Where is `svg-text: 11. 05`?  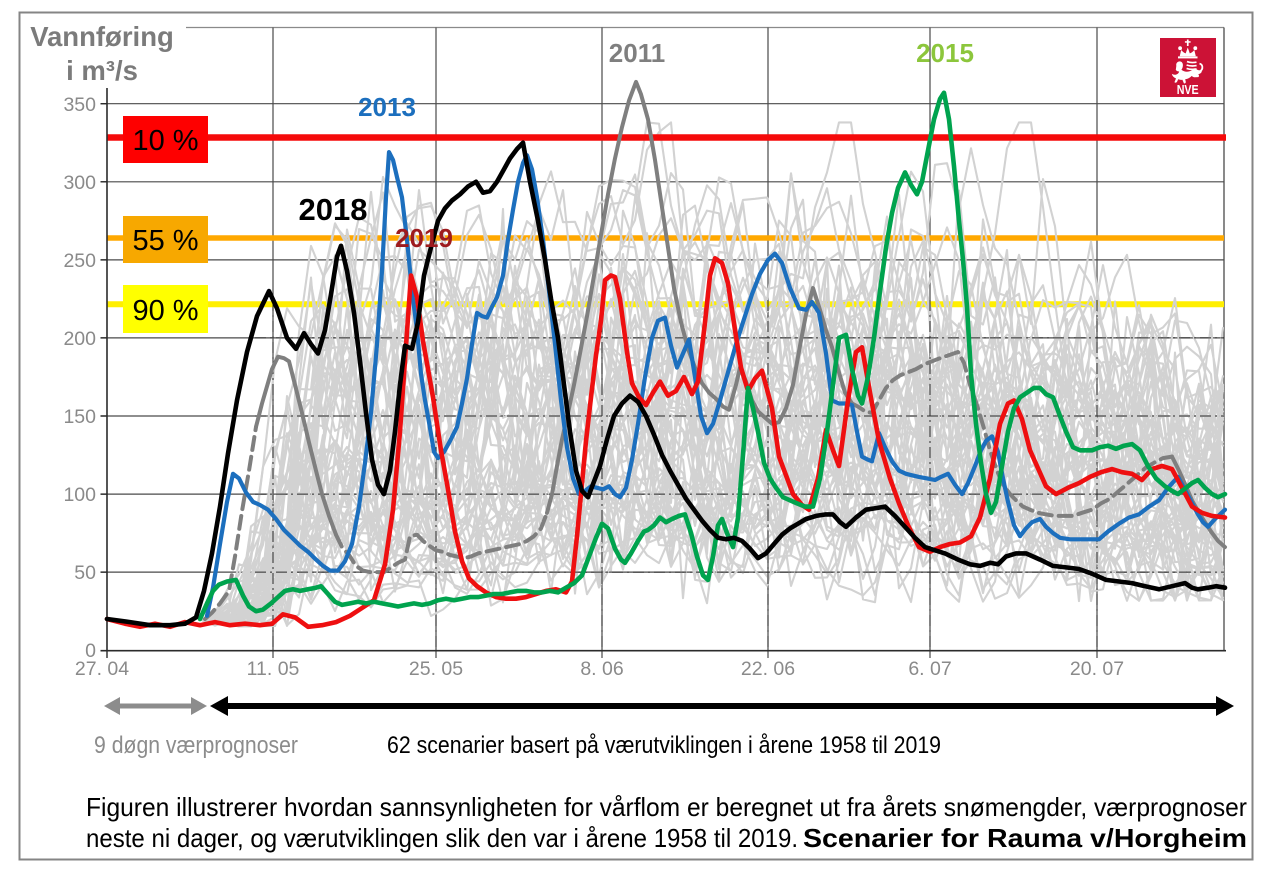
svg-text: 11. 05 is located at coordinates (273, 669).